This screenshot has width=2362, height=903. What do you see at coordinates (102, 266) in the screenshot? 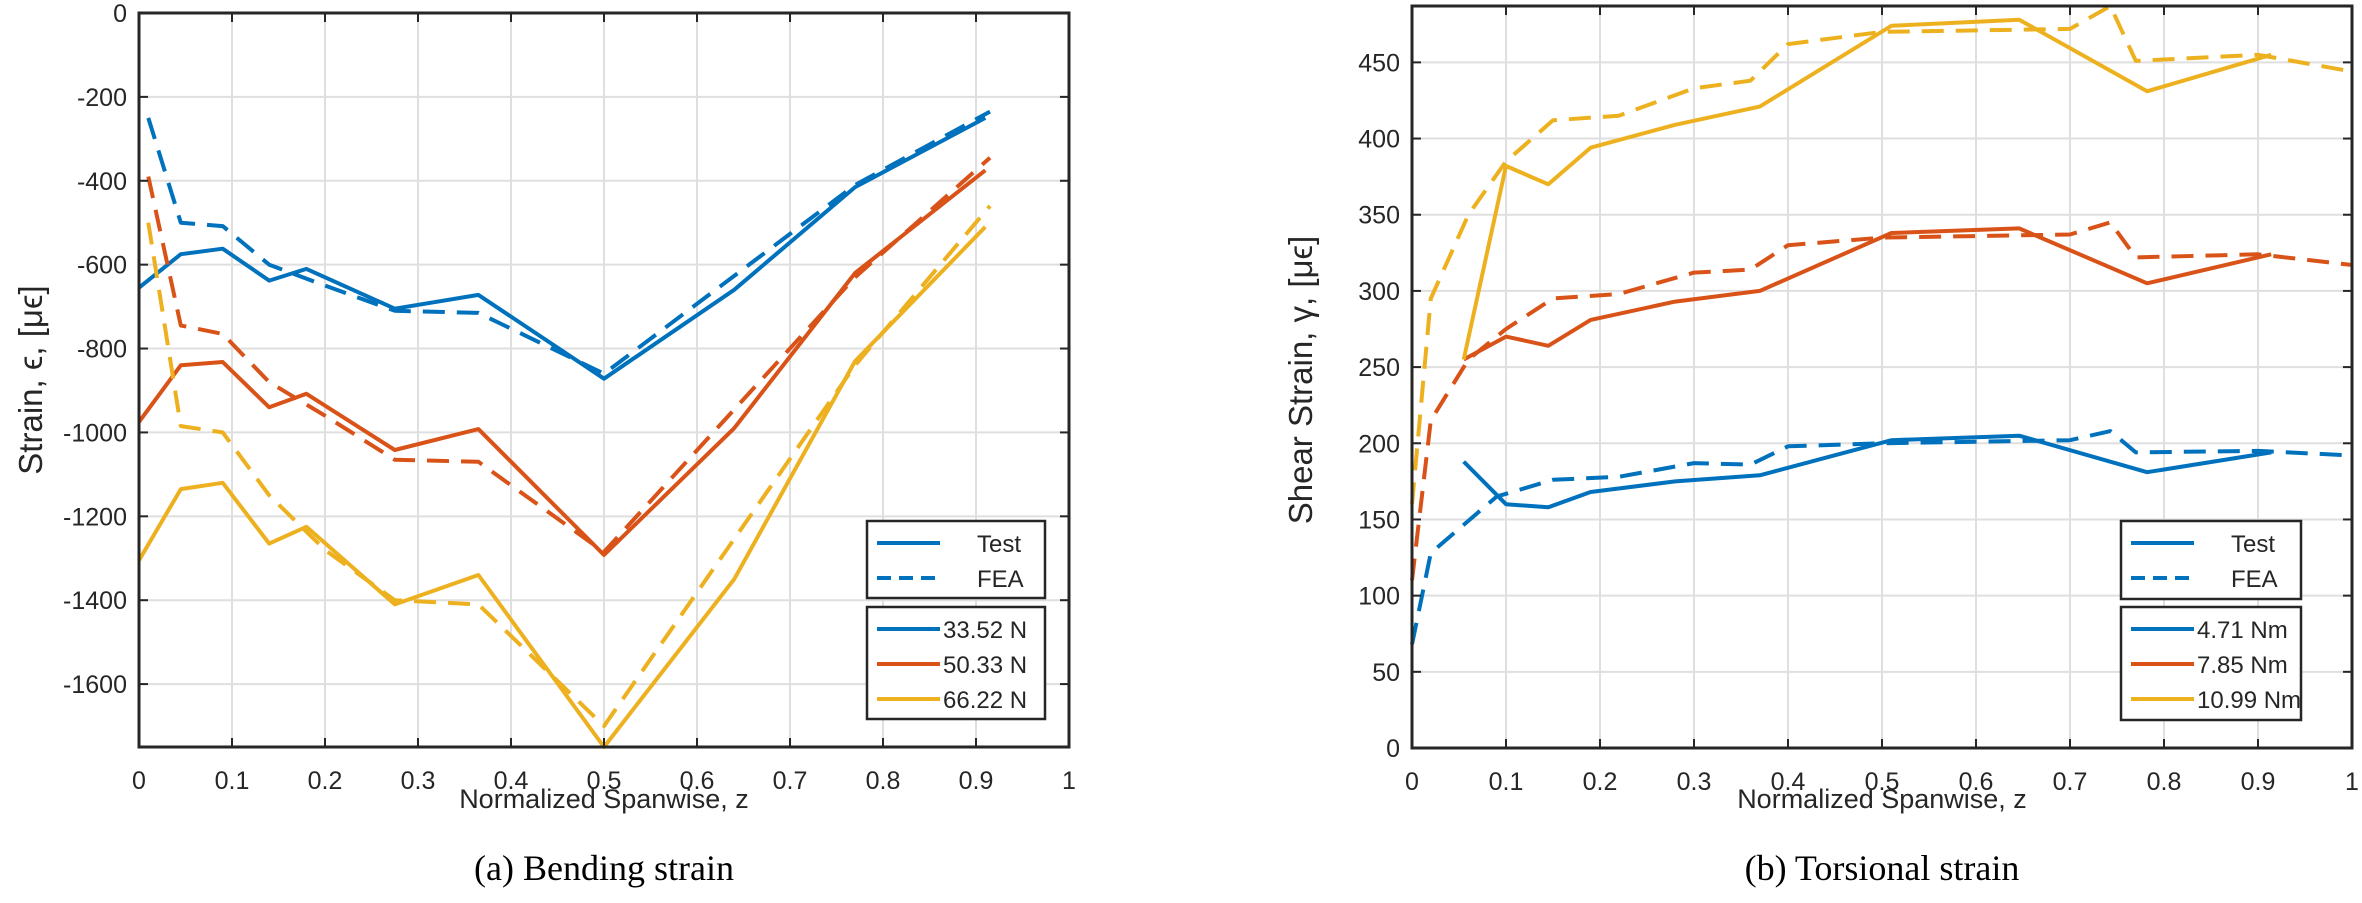
I see `y-tick-label: -600` at bounding box center [102, 266].